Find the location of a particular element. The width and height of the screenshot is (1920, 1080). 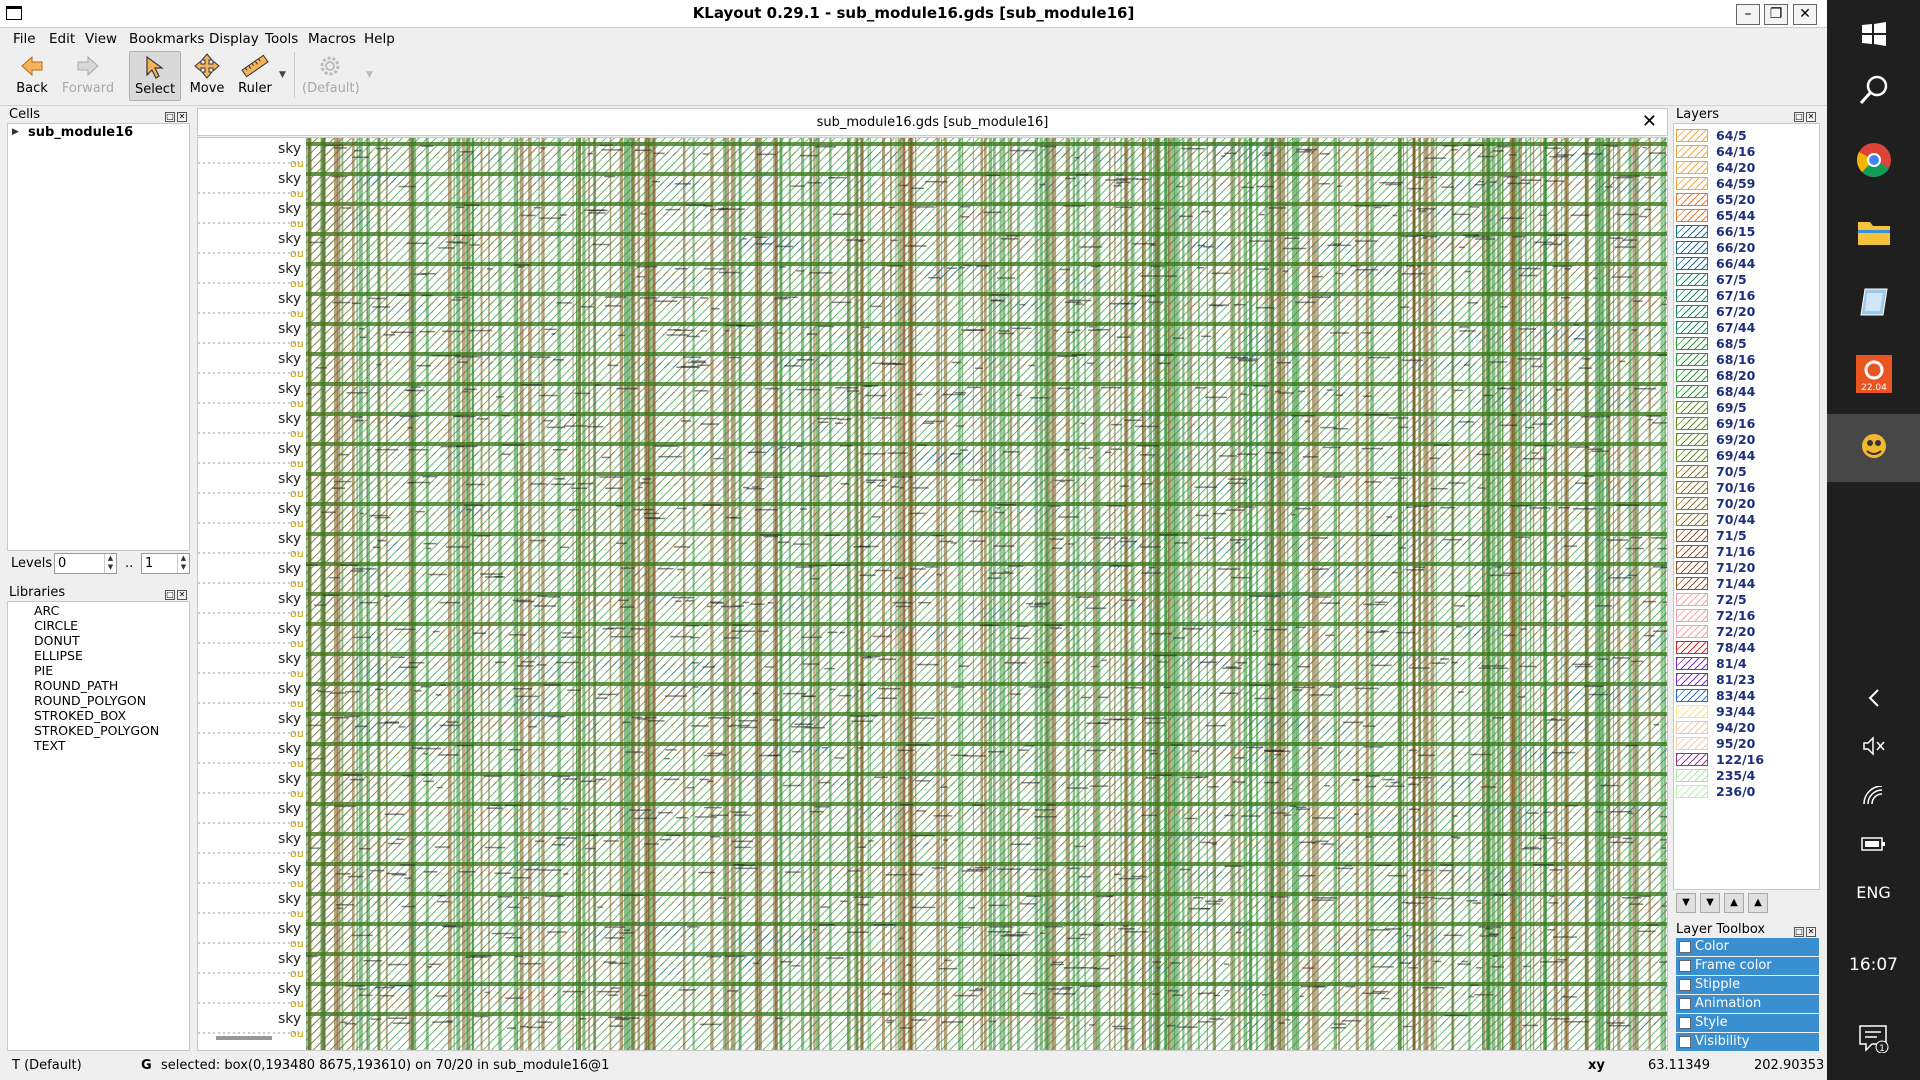

layer-item: 66/20 is located at coordinates (1746, 248).